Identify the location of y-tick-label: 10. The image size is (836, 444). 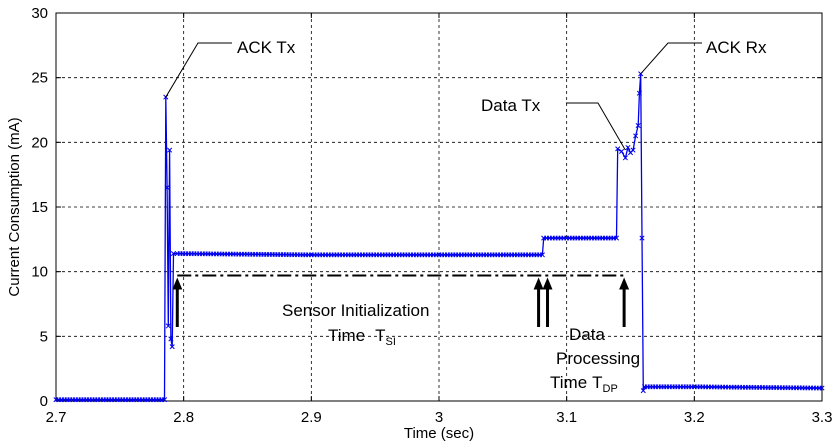
(39, 272).